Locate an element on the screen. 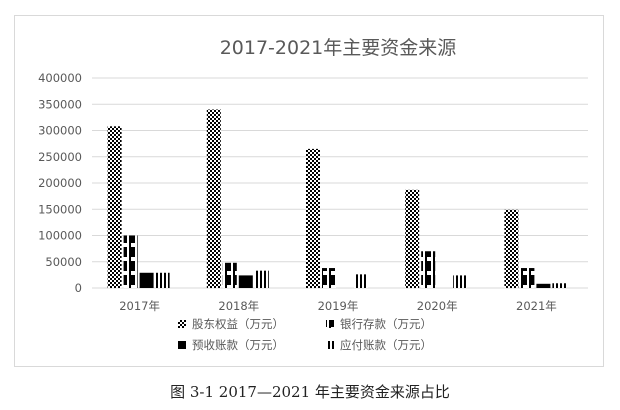 This screenshot has height=410, width=620. legend-label: 应付账款（万元） is located at coordinates (386, 345).